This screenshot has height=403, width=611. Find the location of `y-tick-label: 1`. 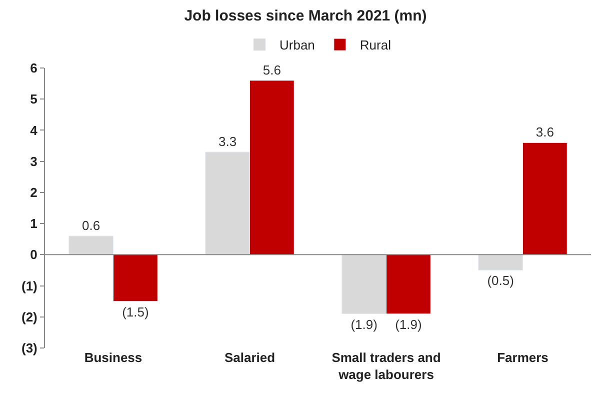

y-tick-label: 1 is located at coordinates (34, 224).